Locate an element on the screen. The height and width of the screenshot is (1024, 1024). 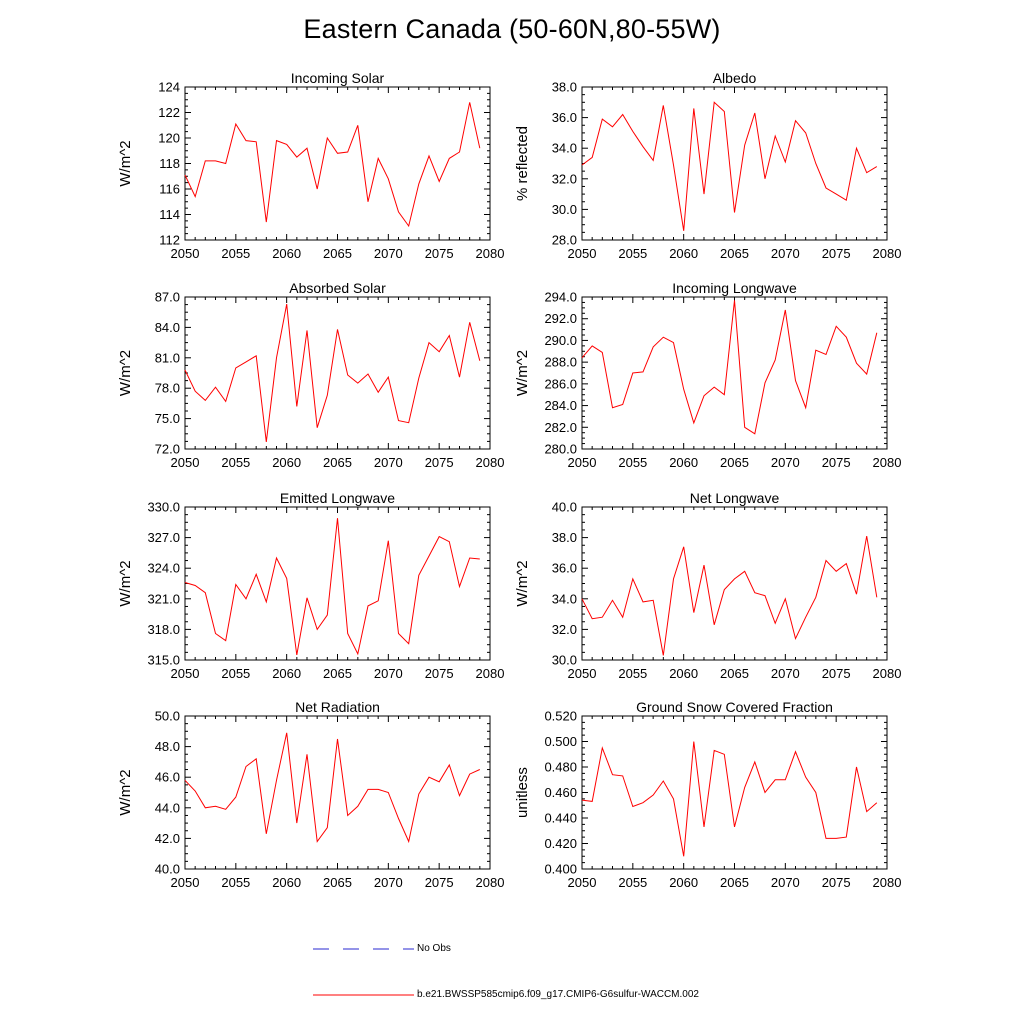
y-tick-label: 288.0 is located at coordinates (560, 362).